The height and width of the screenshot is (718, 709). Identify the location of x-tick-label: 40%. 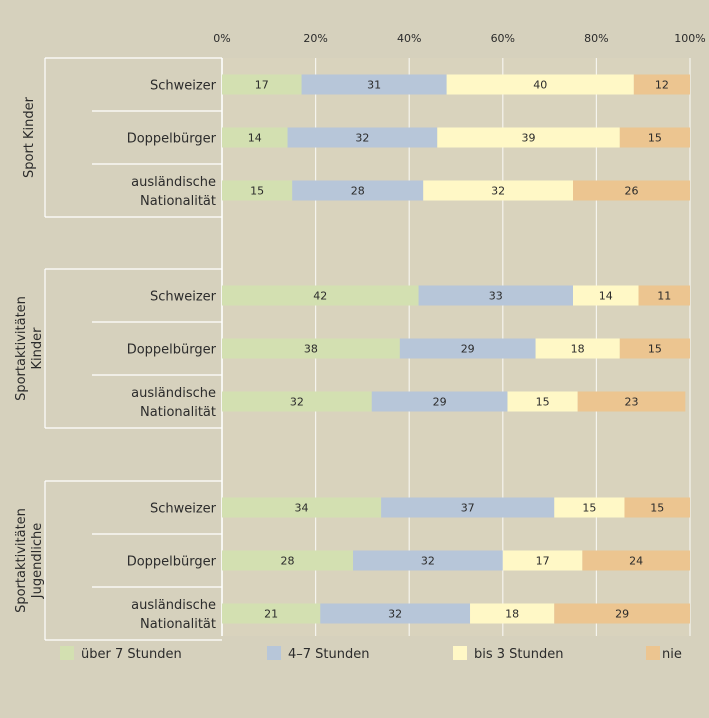
(409, 38).